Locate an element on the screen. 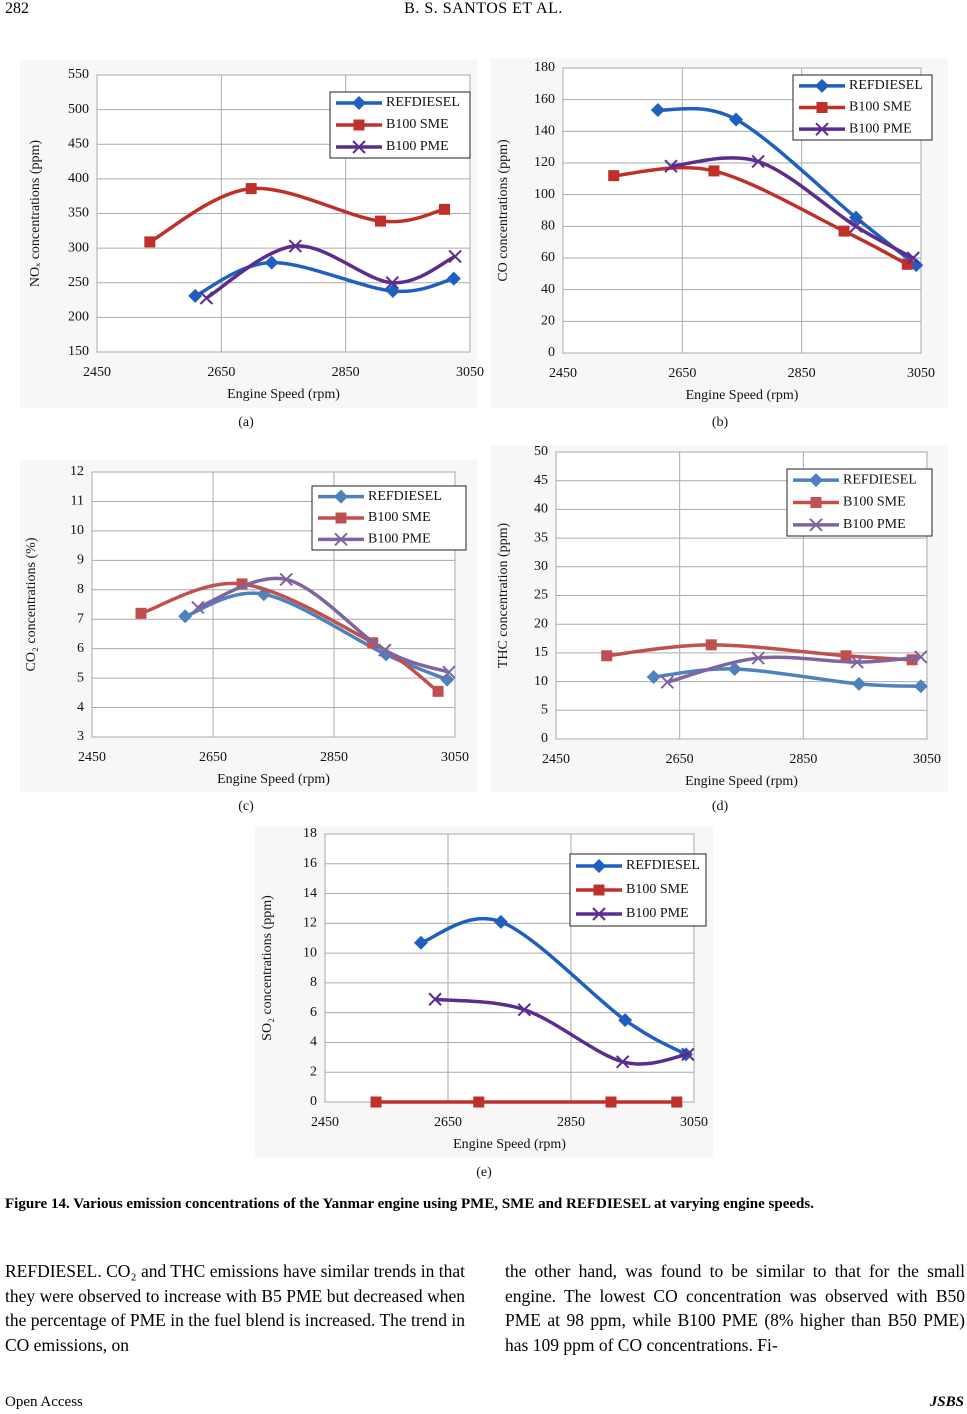 The height and width of the screenshot is (1414, 967). y-tick-label: 15 is located at coordinates (541, 652).